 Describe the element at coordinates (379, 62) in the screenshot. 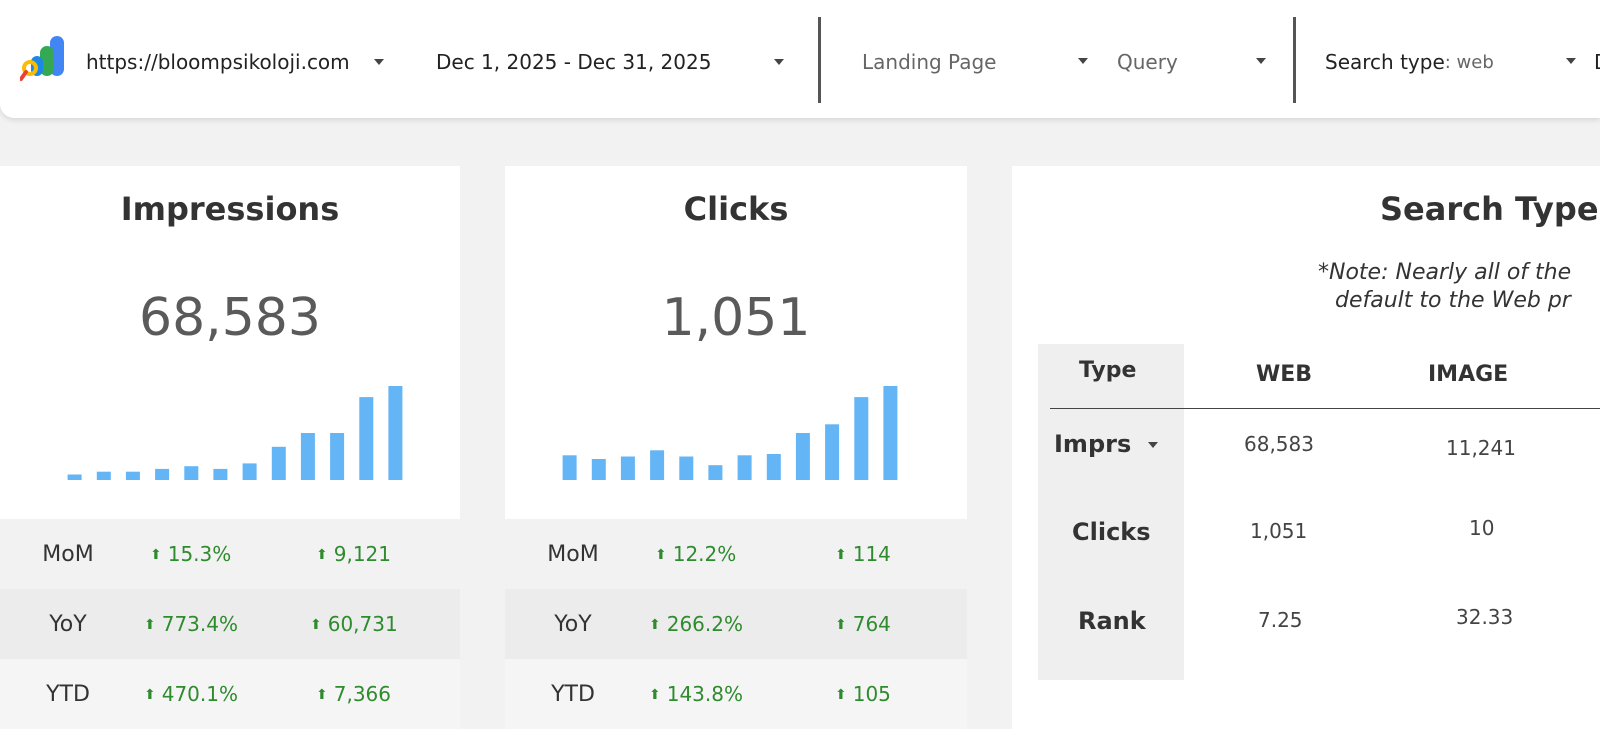

I see `site-dropdown-chevron-down-icon` at that location.